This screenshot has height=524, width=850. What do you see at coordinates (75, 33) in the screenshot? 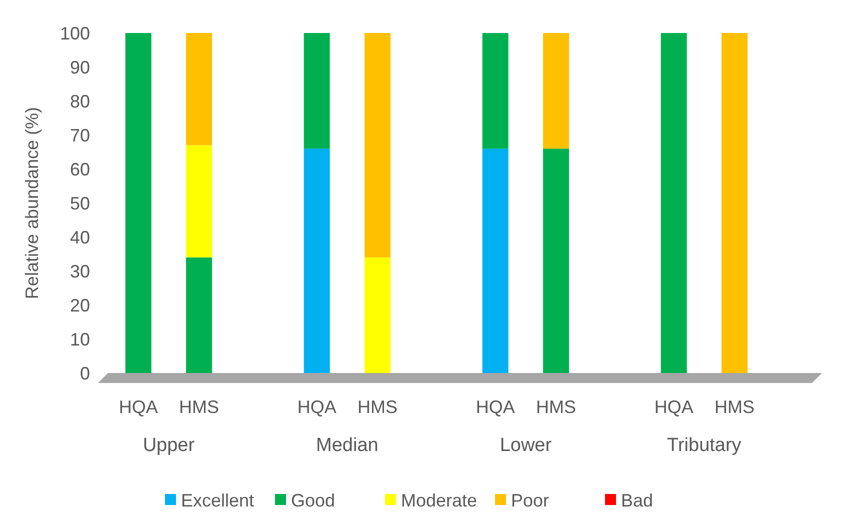
I see `y-tick-label: 100` at bounding box center [75, 33].